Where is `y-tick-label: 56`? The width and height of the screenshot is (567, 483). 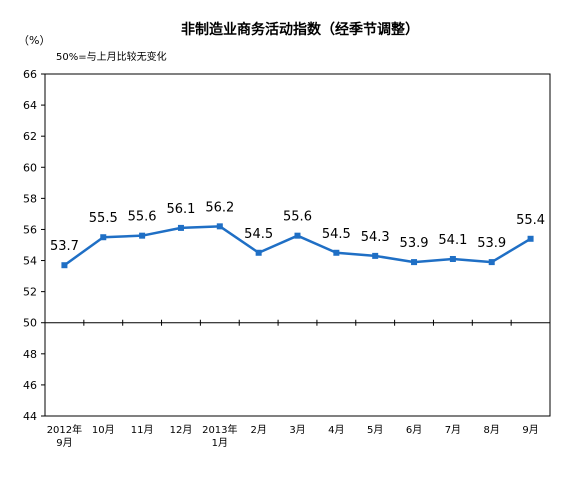
y-tick-label: 56 is located at coordinates (30, 229).